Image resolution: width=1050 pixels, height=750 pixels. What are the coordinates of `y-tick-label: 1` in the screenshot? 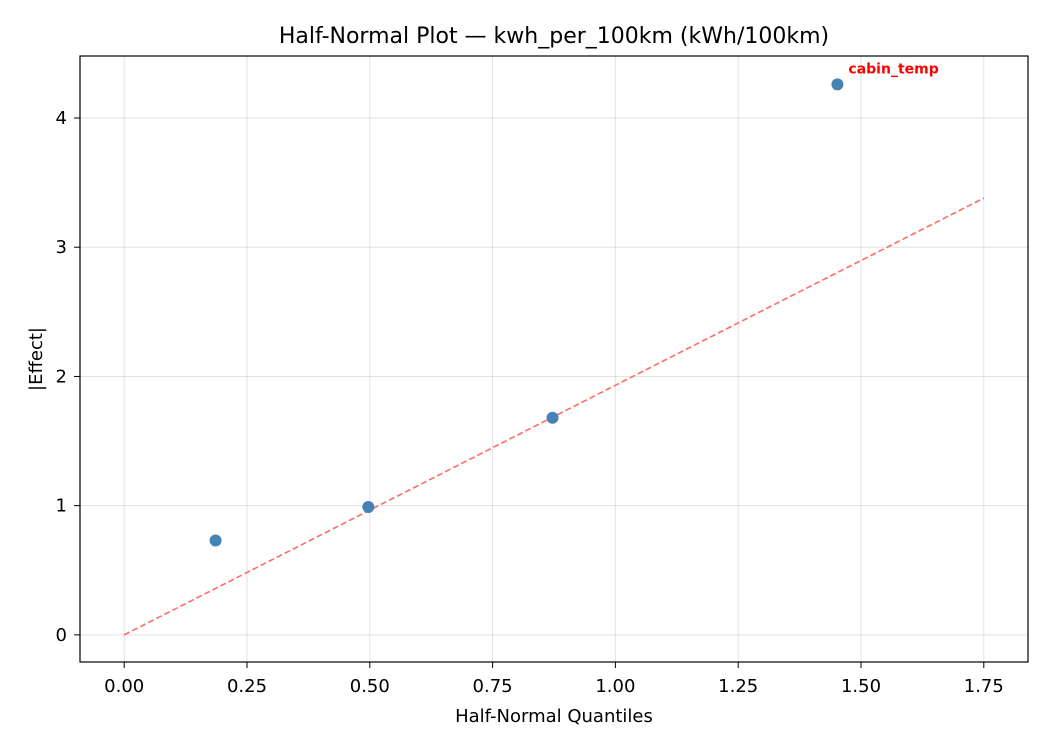 It's located at (61, 506).